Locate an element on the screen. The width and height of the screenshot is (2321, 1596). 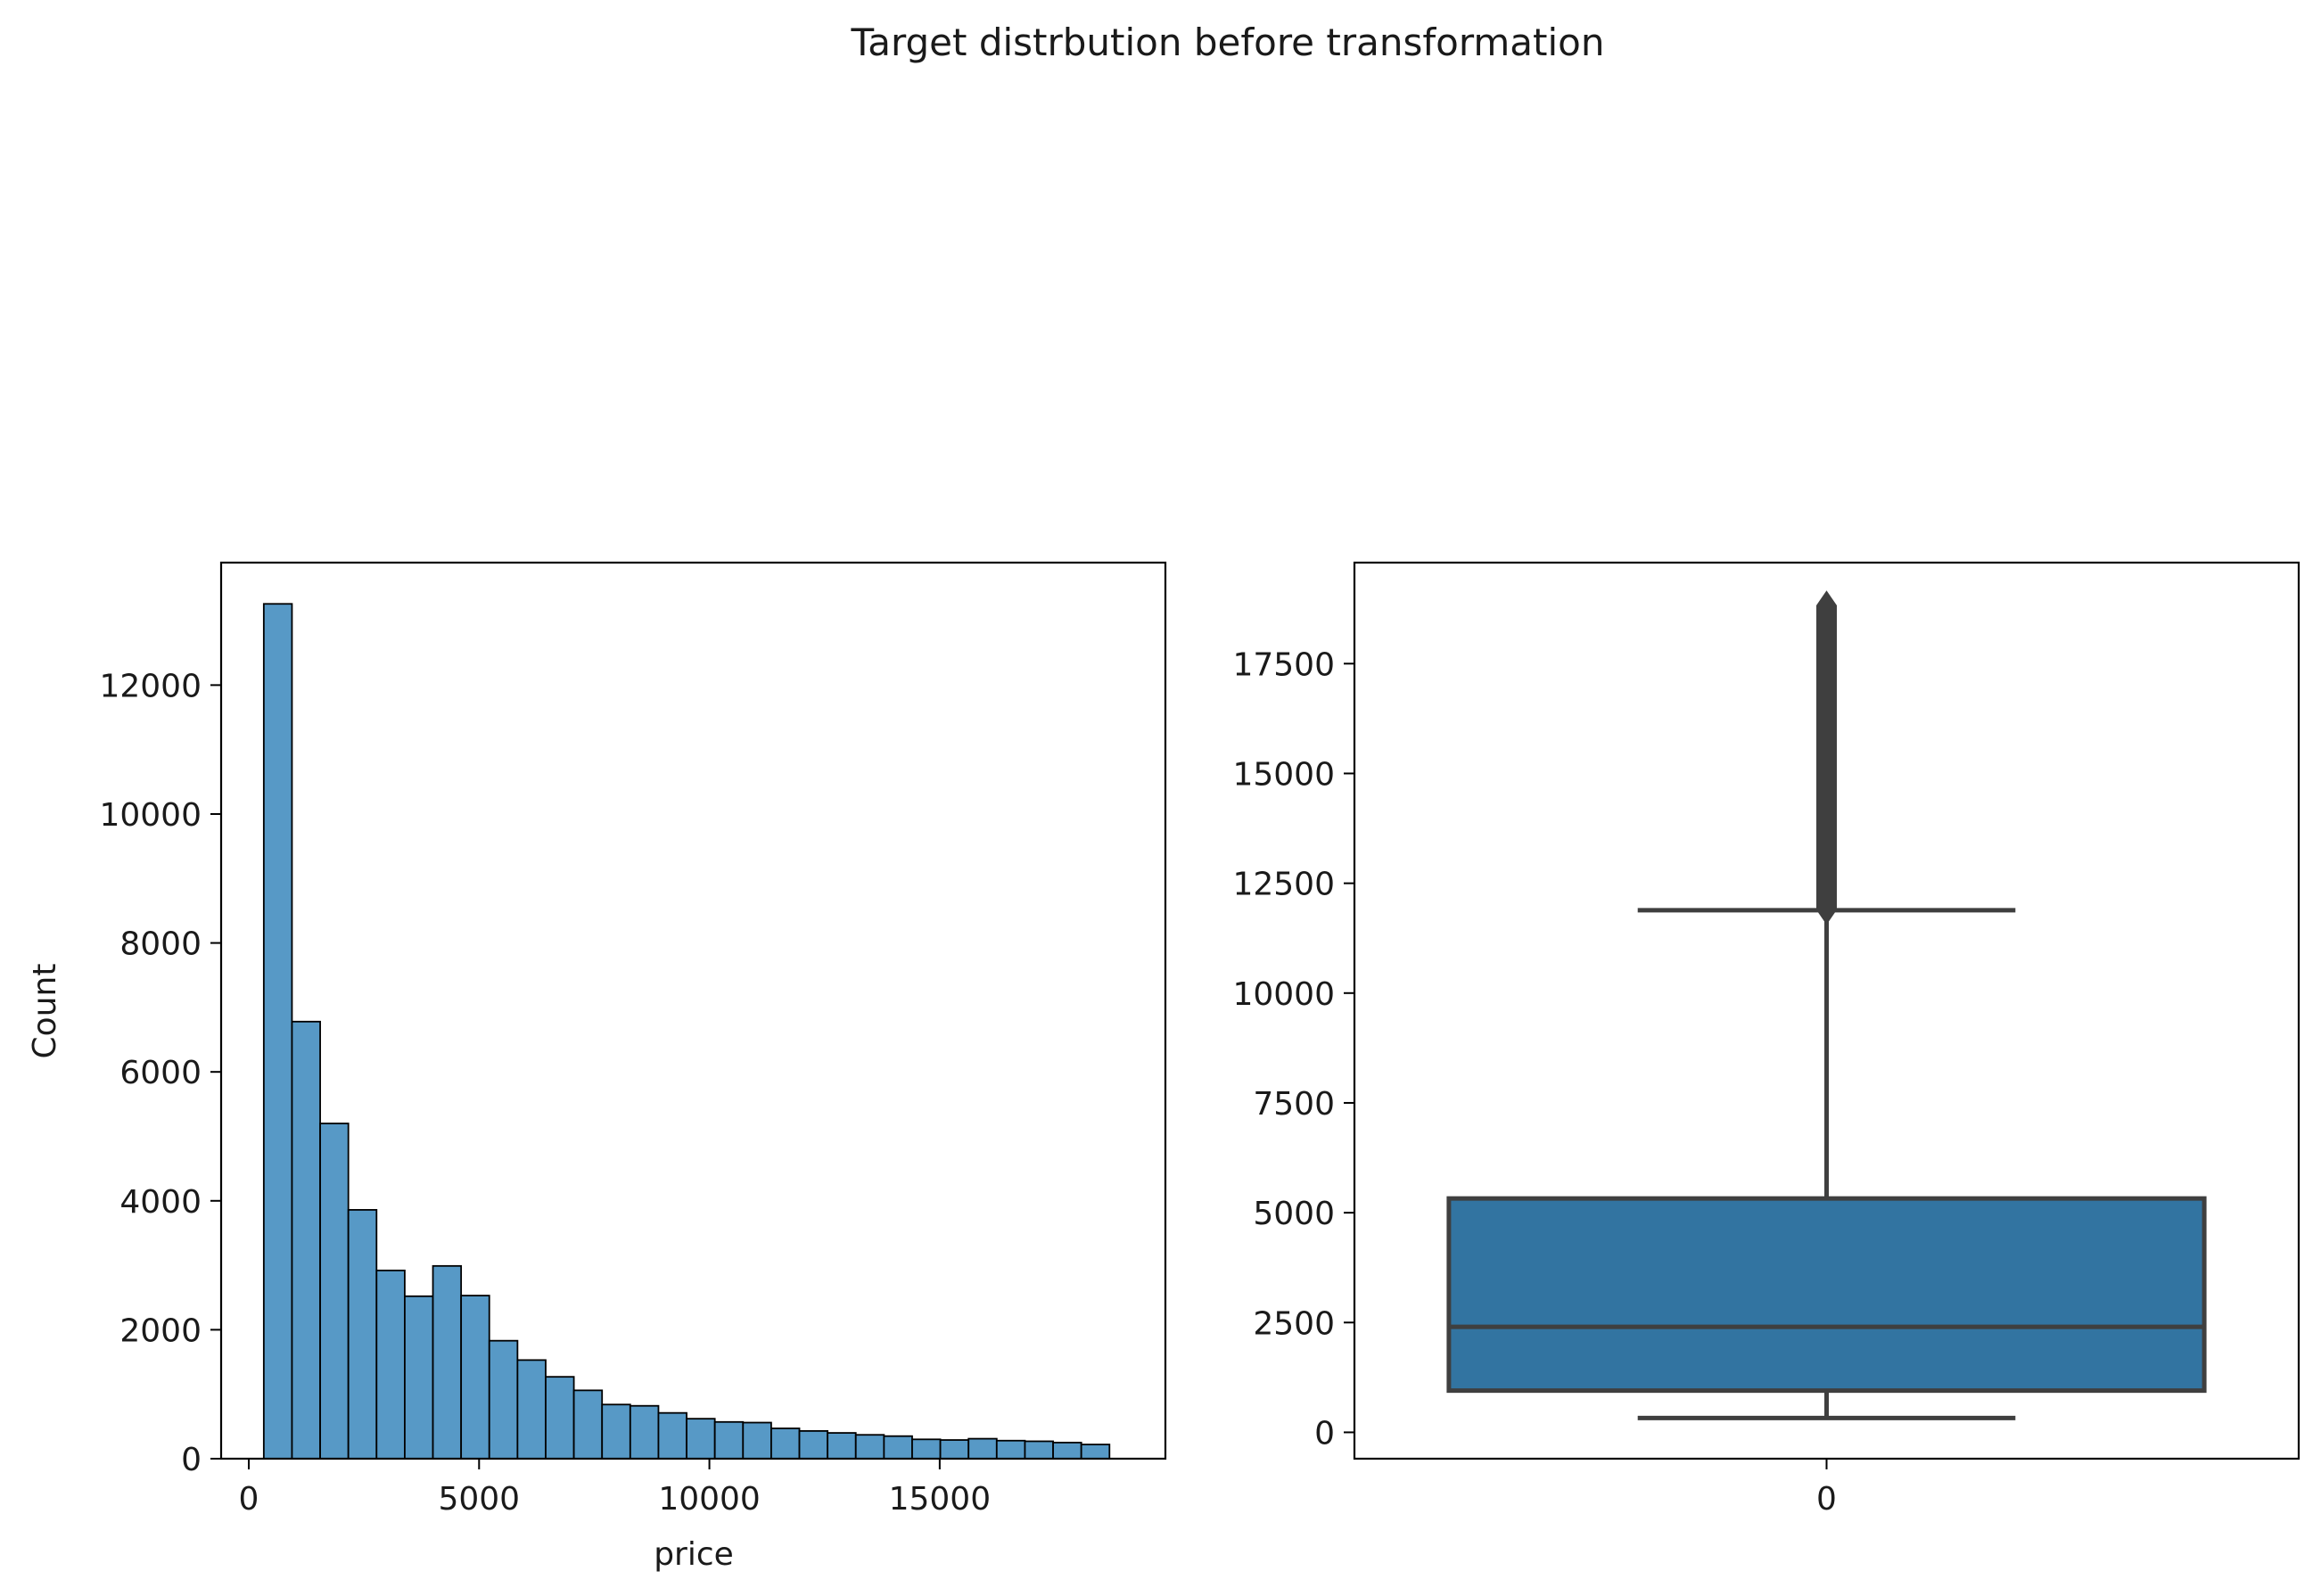
histogram-y-tick-label: 6000 is located at coordinates (160, 1073).